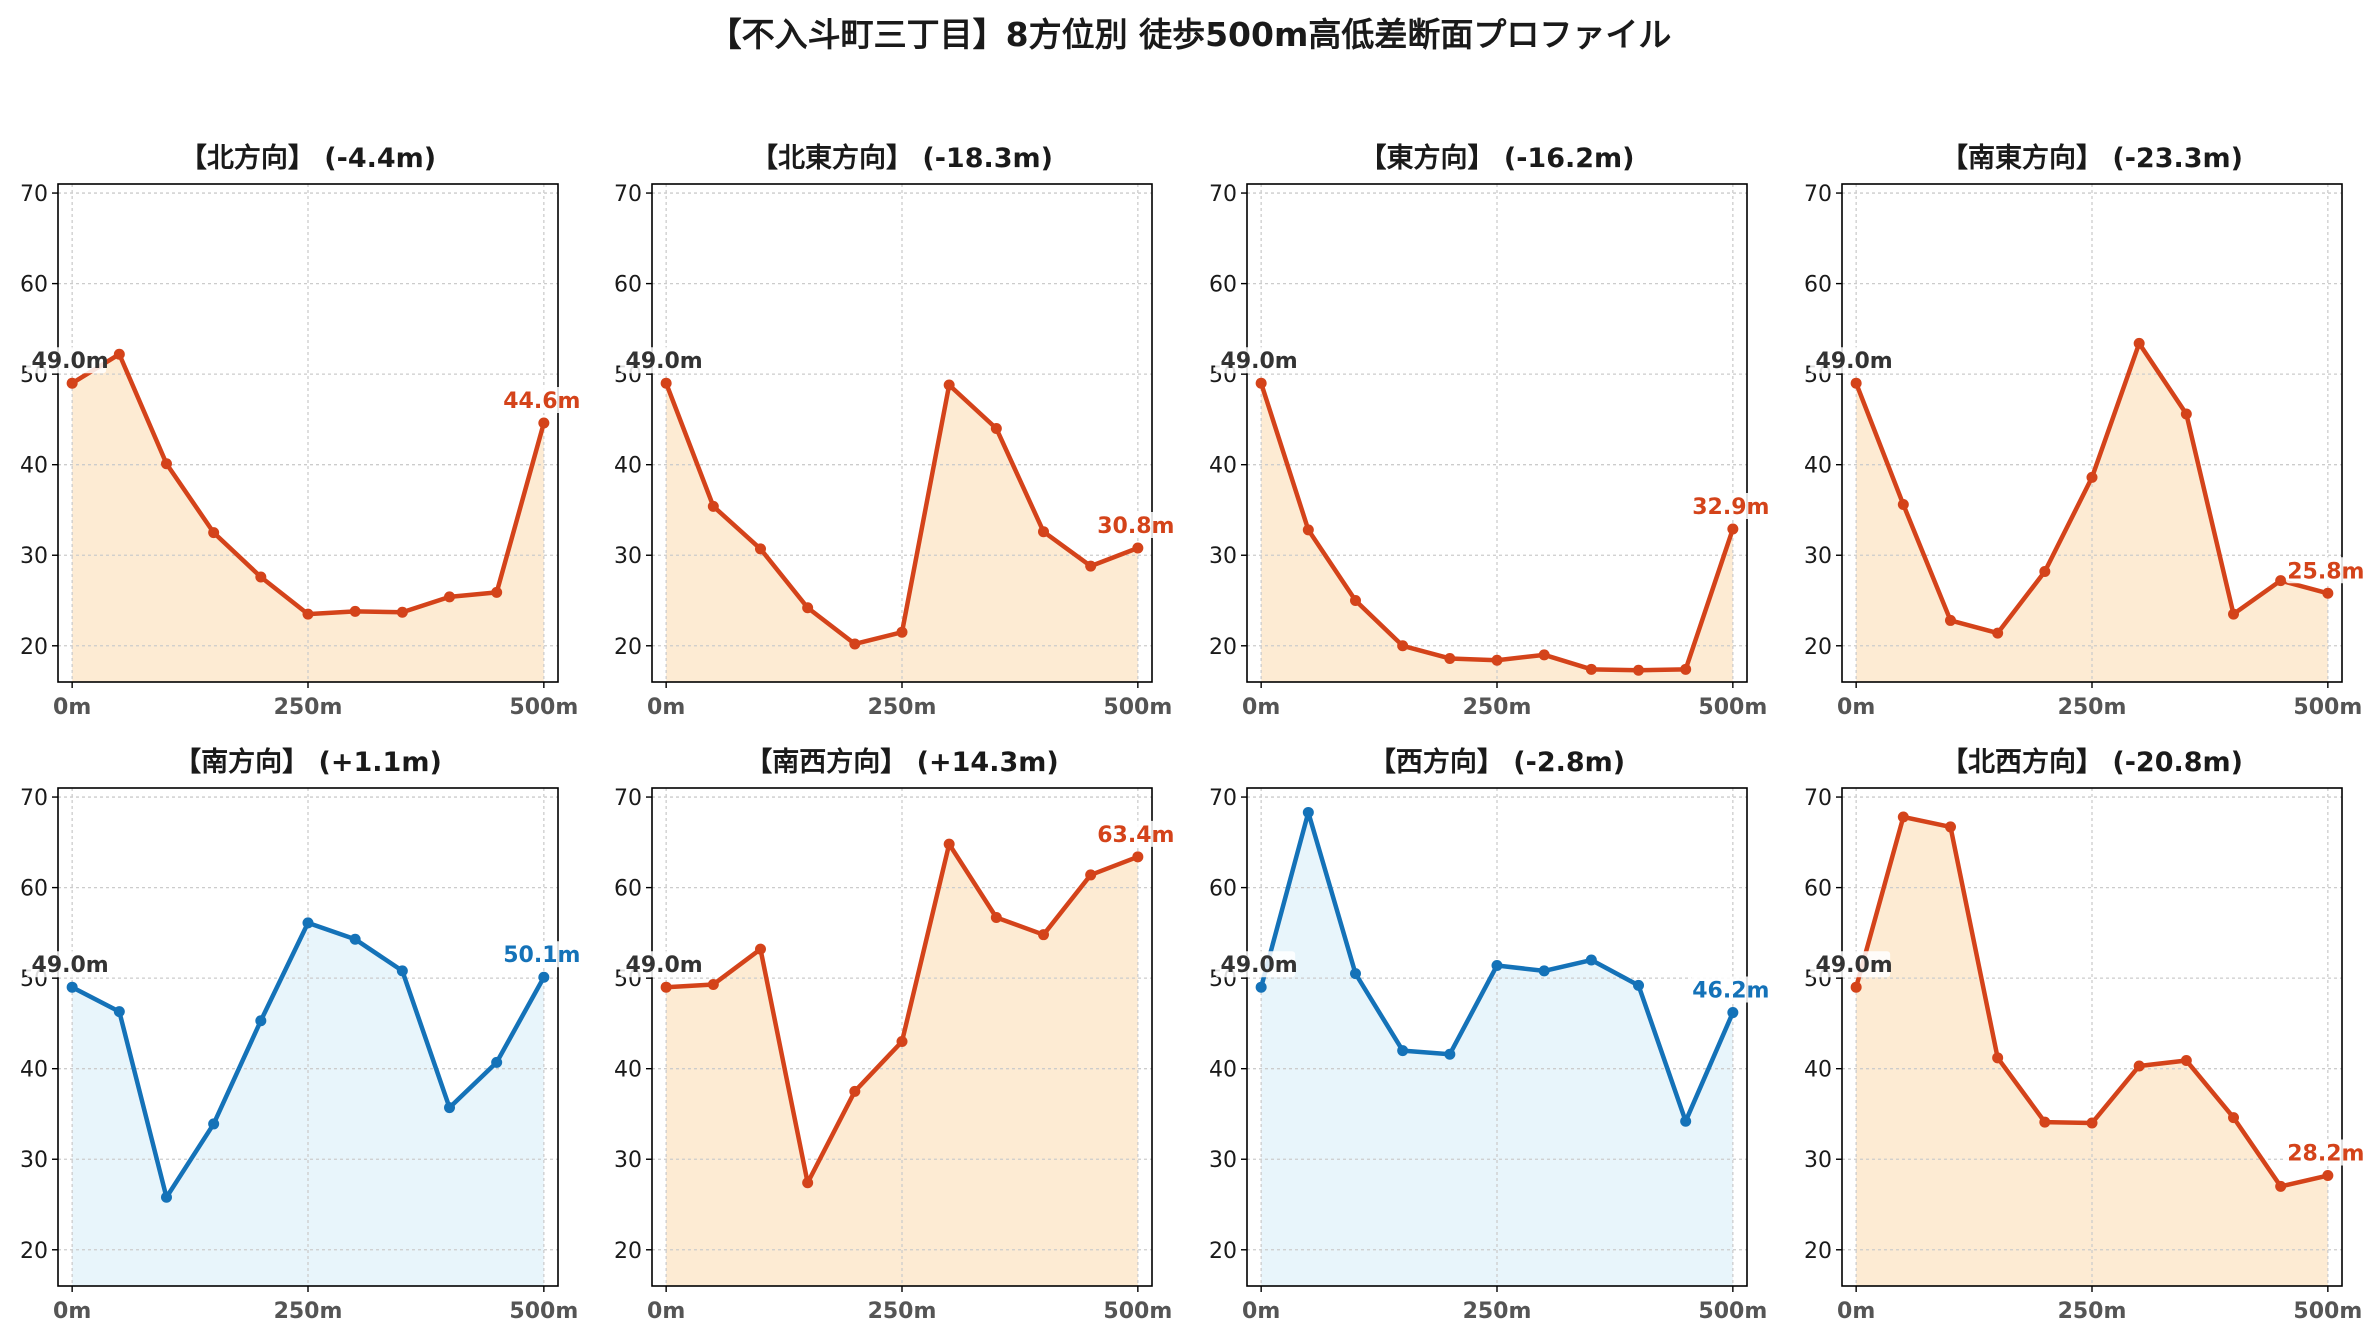 The height and width of the screenshot is (1340, 2380). Describe the element at coordinates (2092, 158) in the screenshot. I see `subplot-title: 【南東方向】 (-23.3m)` at that location.